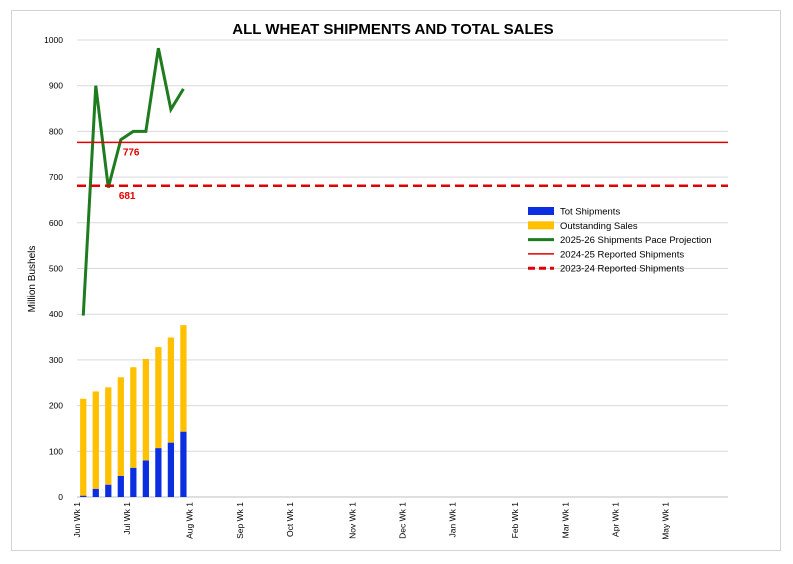 The width and height of the screenshot is (793, 564). I want to click on legend-label: 2023-24 Reported Shipments, so click(622, 269).